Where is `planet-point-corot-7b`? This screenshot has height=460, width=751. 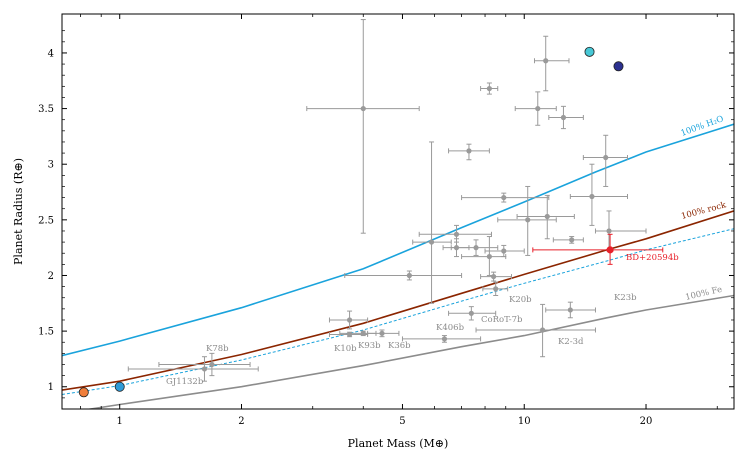 planet-point-corot-7b is located at coordinates (472, 313).